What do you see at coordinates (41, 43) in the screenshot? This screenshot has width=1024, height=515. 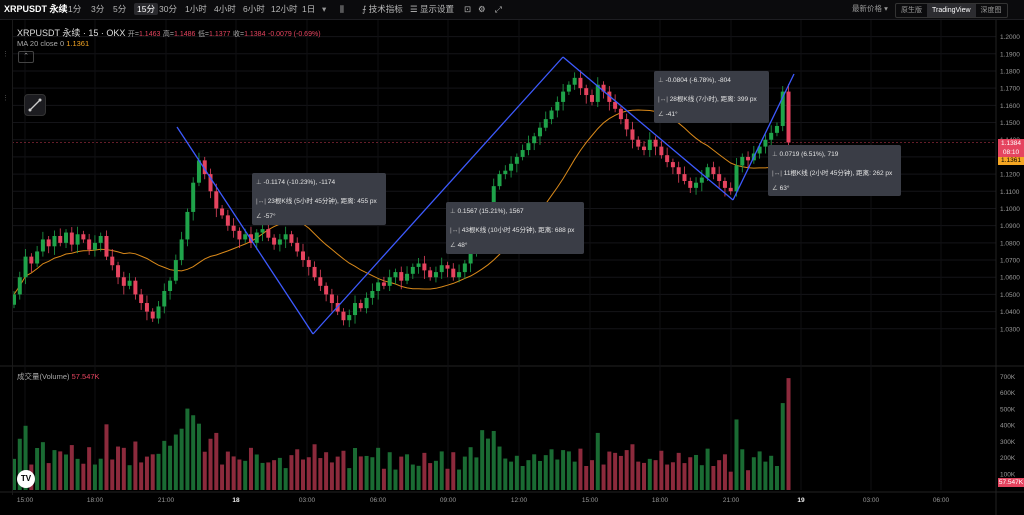 I see `ma-label: MA 20 close 0` at bounding box center [41, 43].